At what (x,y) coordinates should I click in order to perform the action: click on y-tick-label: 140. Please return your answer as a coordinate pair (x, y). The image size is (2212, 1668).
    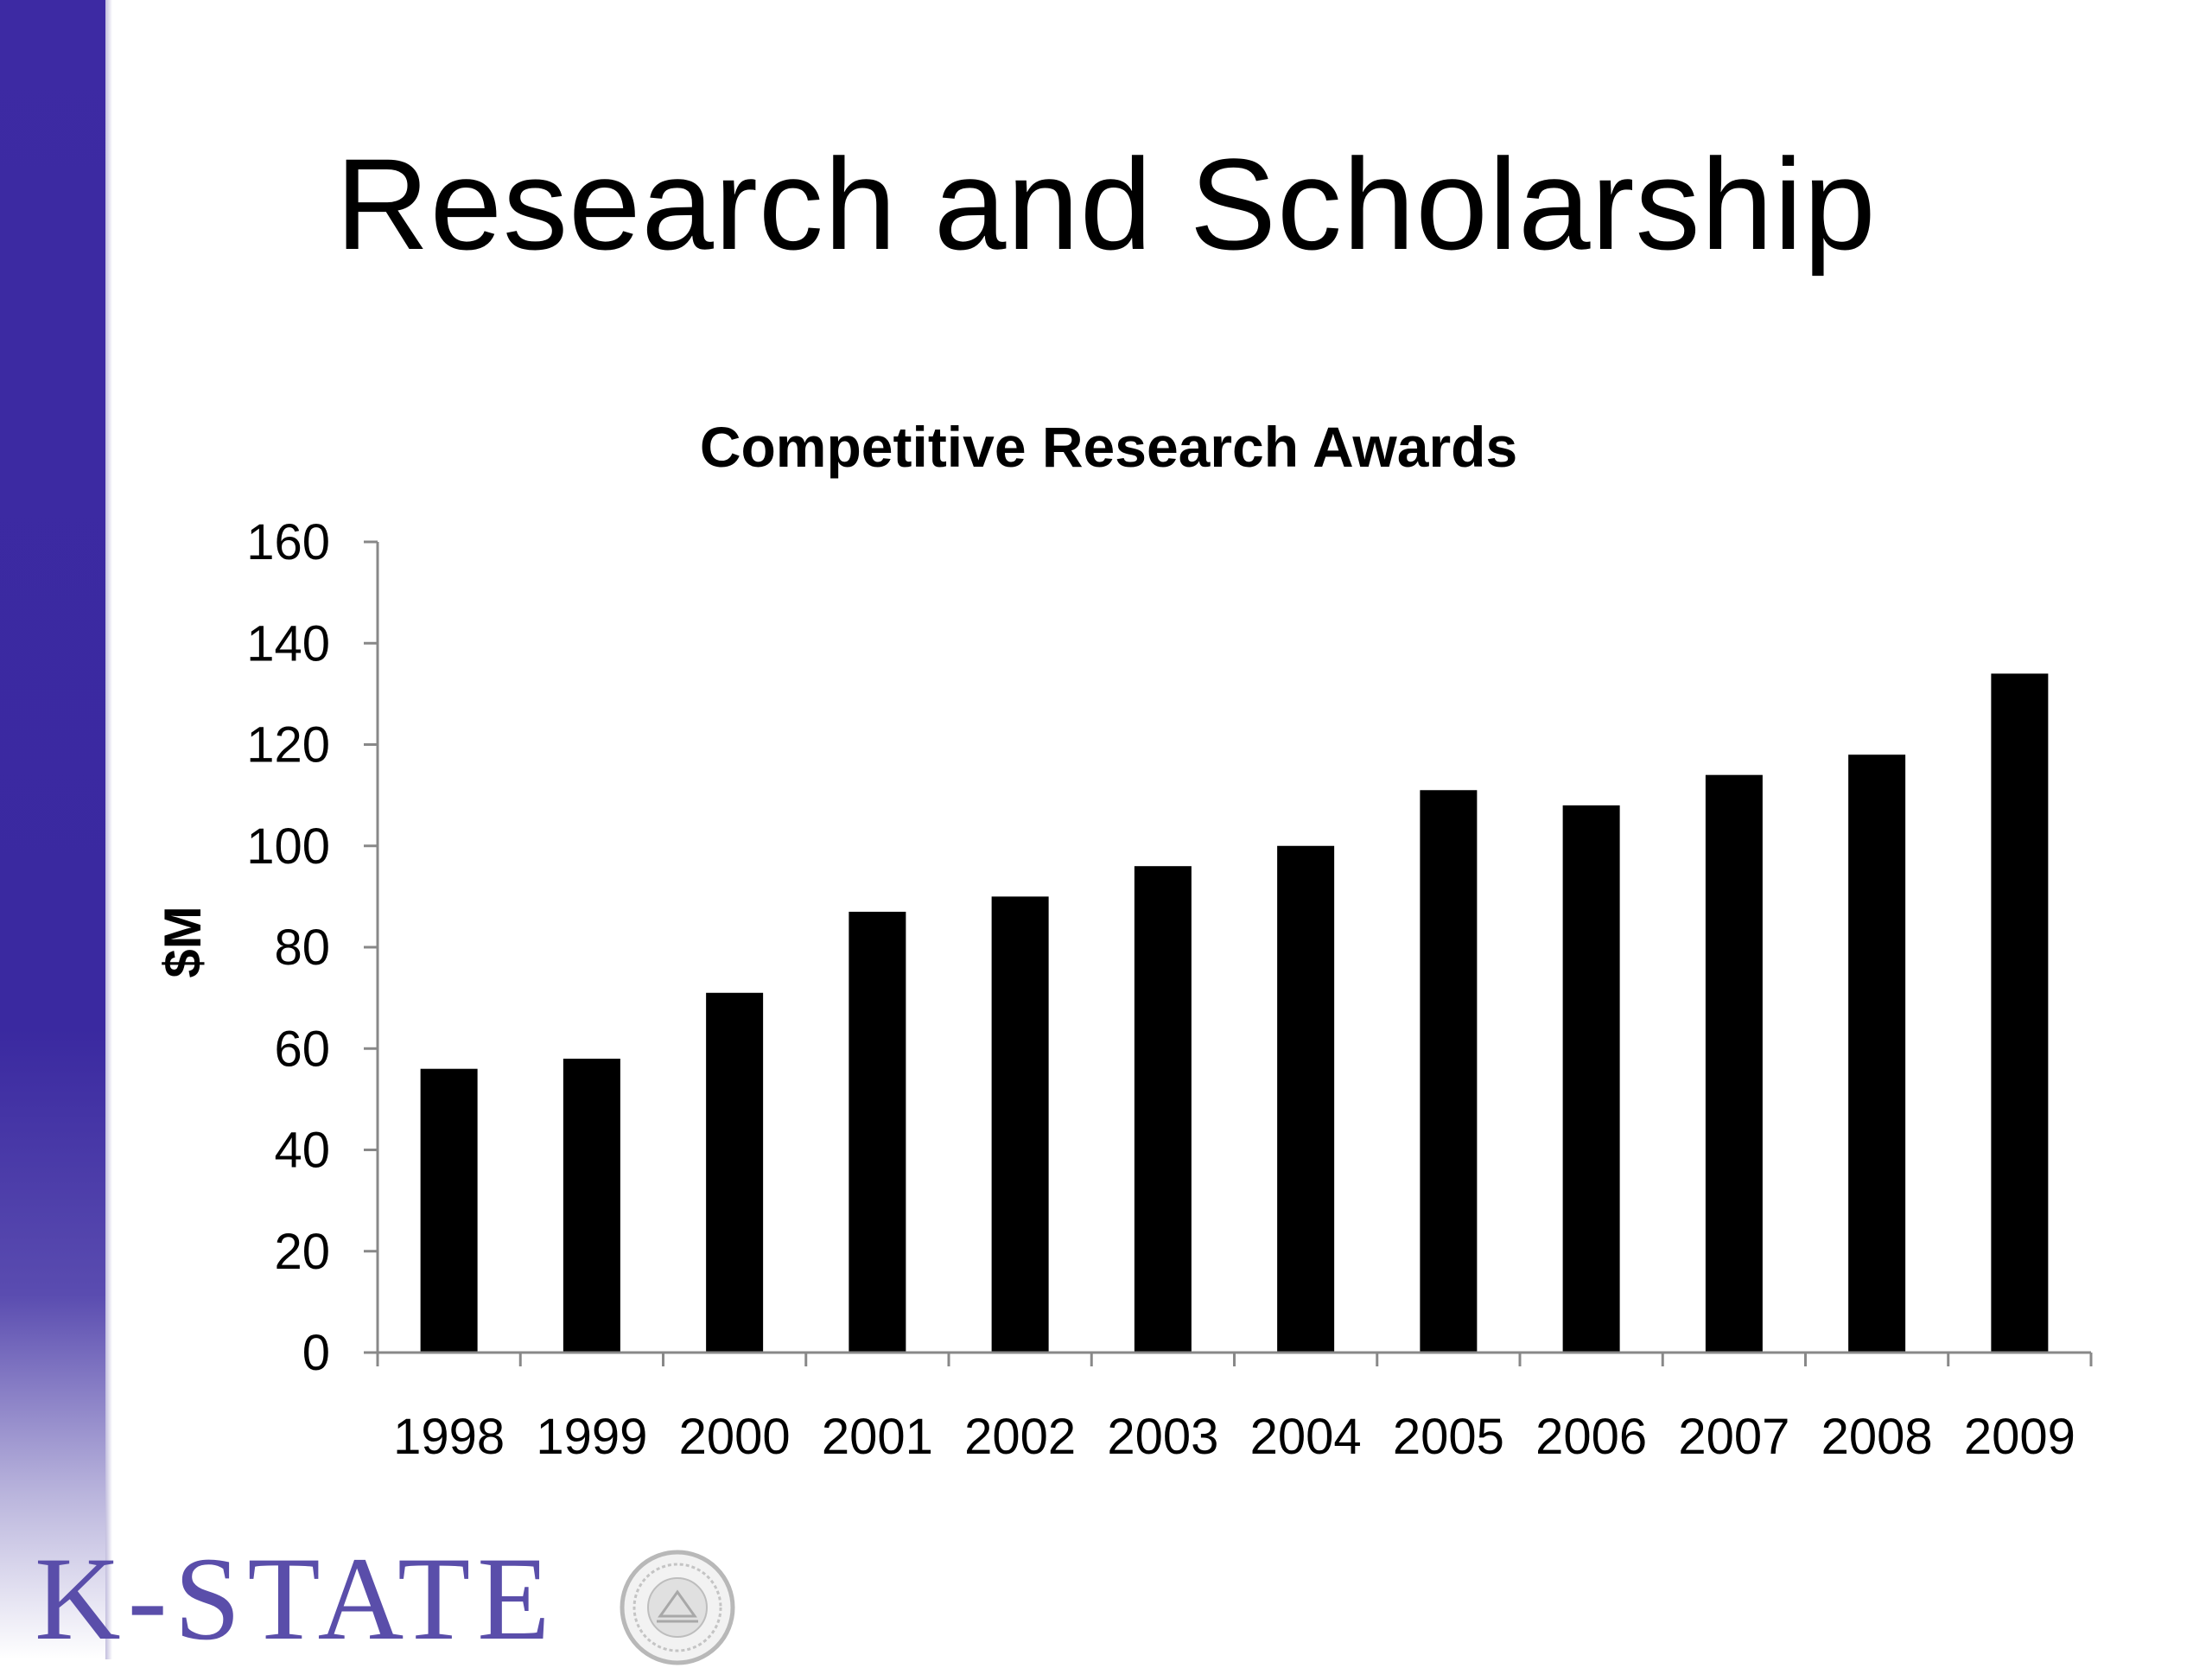
    Looking at the image, I should click on (288, 643).